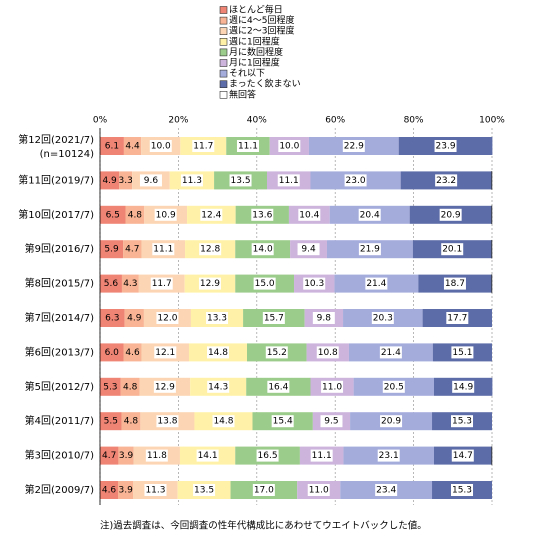  I want to click on value-label: 23.0, so click(356, 181).